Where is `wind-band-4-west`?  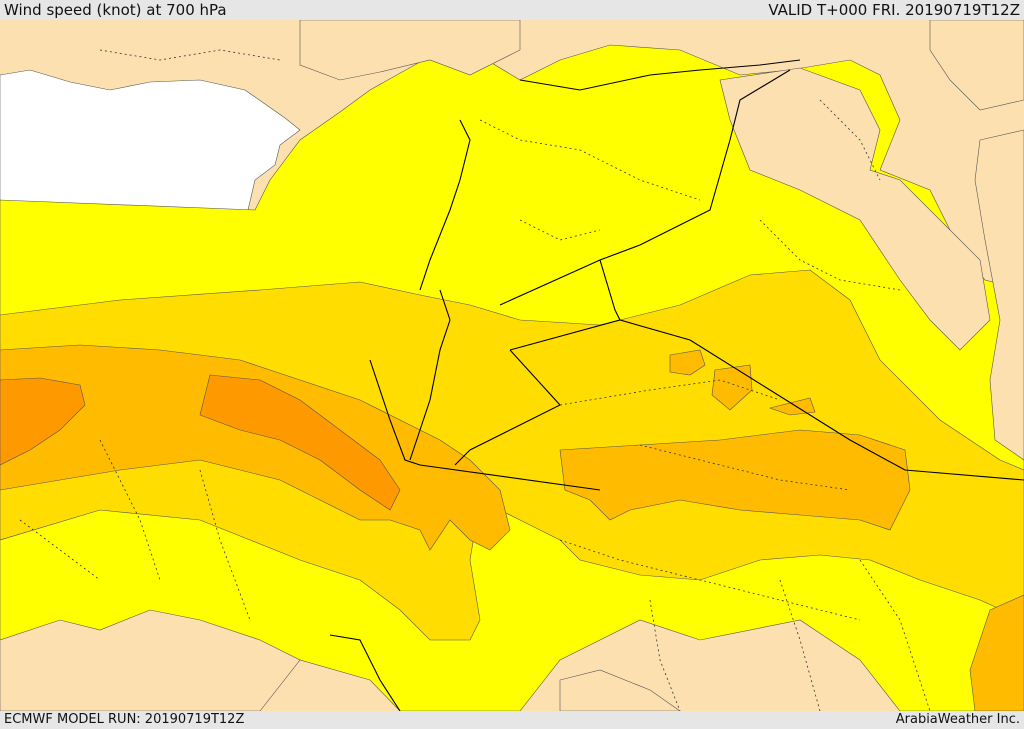 wind-band-4-west is located at coordinates (43, 421).